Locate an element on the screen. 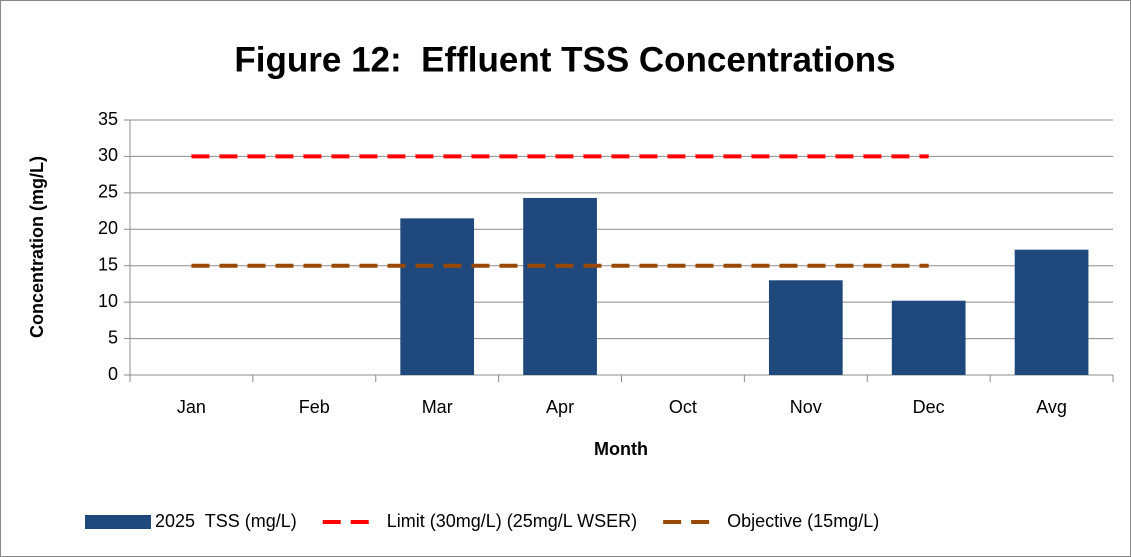 The height and width of the screenshot is (557, 1131). y-tick-label: 25 is located at coordinates (108, 192).